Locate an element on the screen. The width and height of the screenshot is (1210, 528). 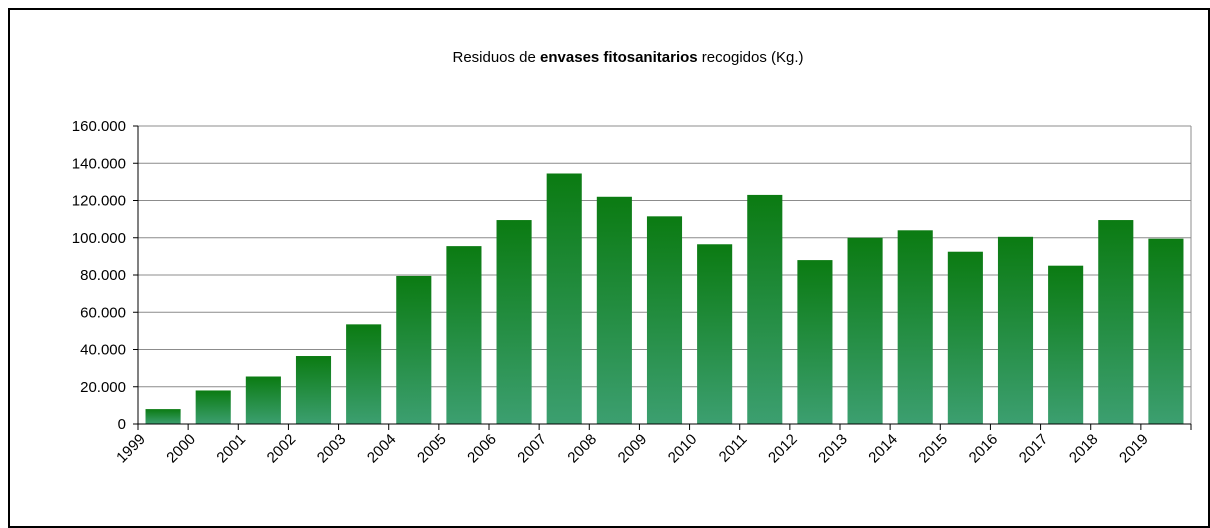
y-tick-label: 100.000 is located at coordinates (99, 238).